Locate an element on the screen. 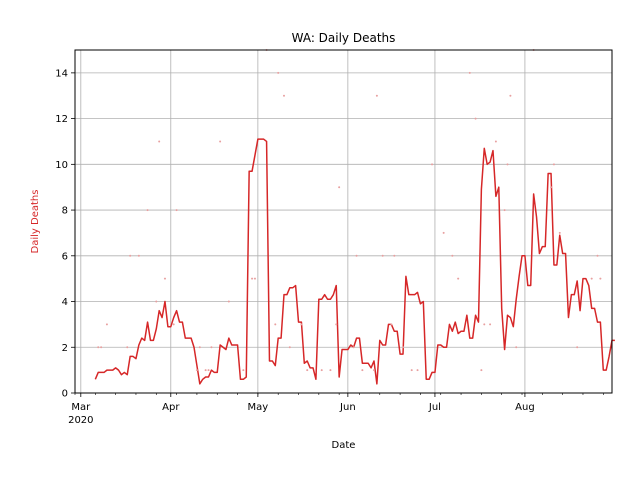 This screenshot has width=640, height=480. y-tick-label: 2 is located at coordinates (65, 348).